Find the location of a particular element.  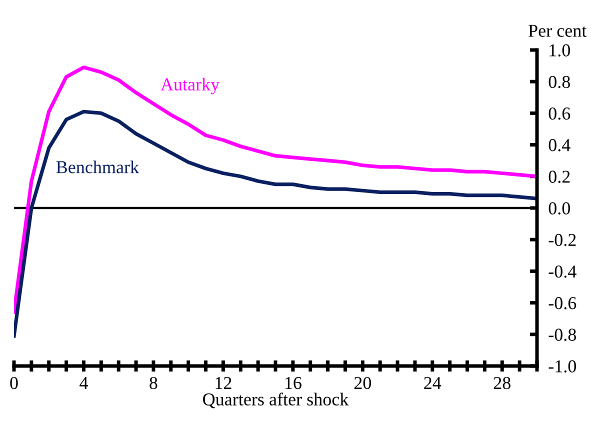

y-tick-label: 0.0 is located at coordinates (559, 208).